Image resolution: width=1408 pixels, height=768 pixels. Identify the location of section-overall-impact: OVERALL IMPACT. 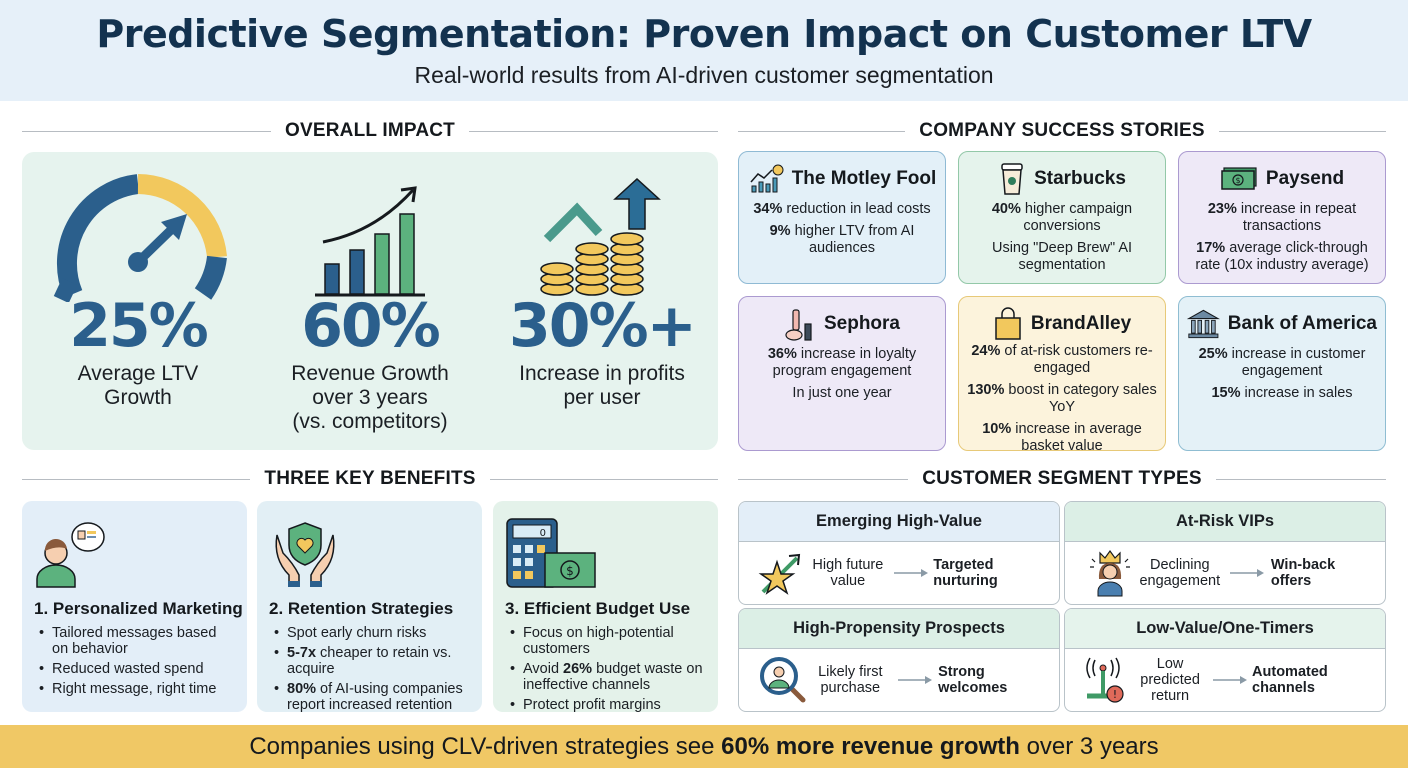
(370, 131).